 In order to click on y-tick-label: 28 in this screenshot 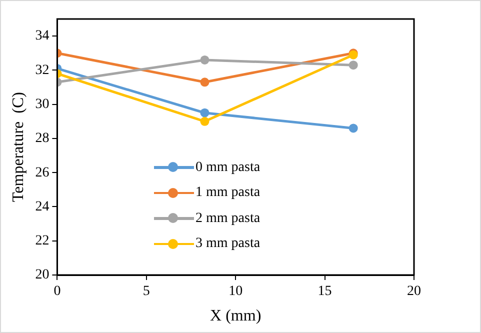, I will do `click(42, 138)`.